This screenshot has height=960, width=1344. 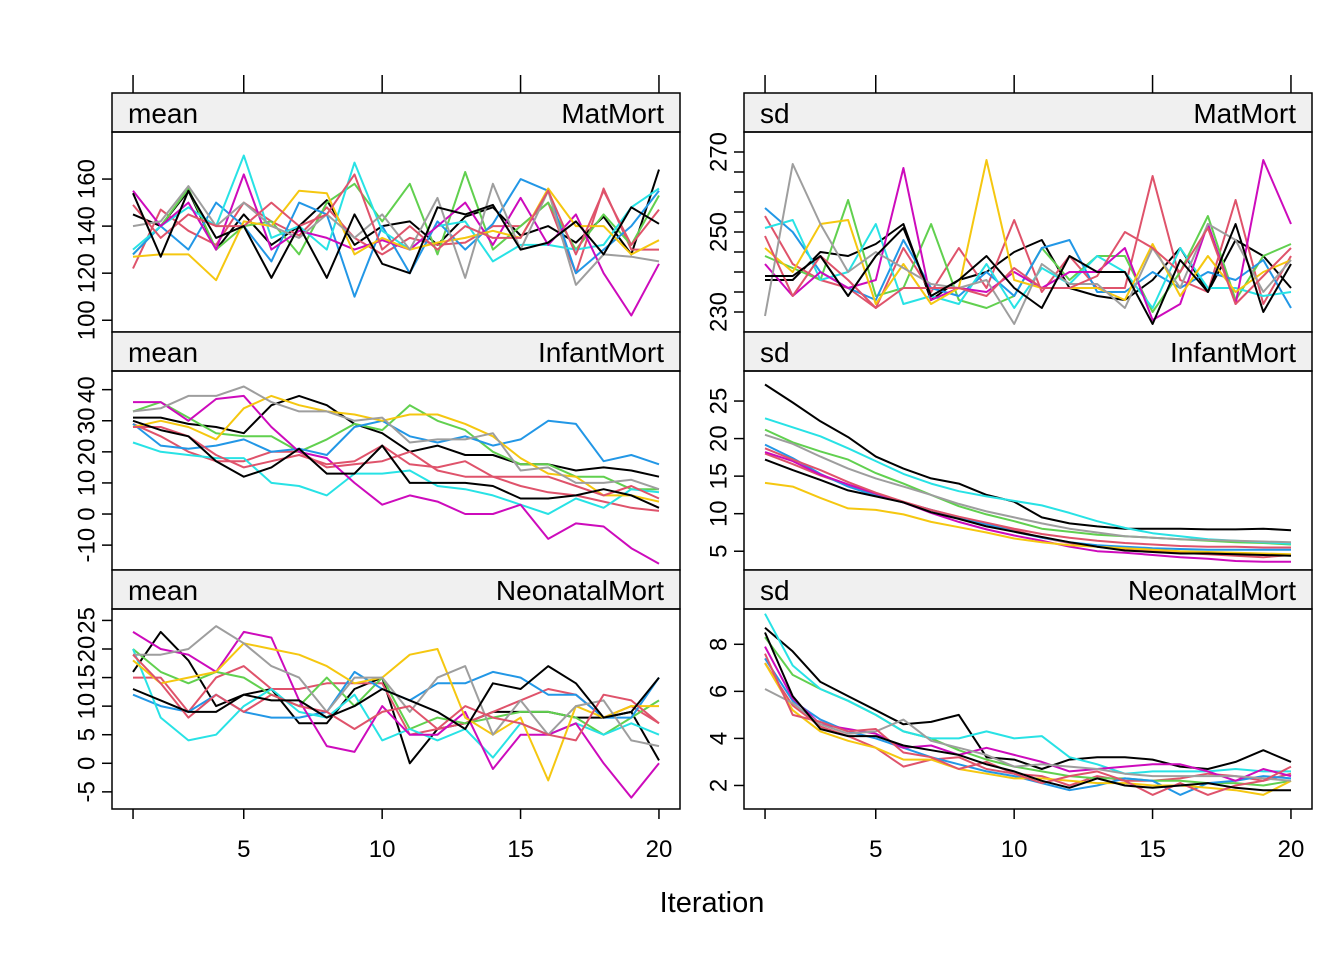 What do you see at coordinates (86, 545) in the screenshot?
I see `y-tick-label: -10` at bounding box center [86, 545].